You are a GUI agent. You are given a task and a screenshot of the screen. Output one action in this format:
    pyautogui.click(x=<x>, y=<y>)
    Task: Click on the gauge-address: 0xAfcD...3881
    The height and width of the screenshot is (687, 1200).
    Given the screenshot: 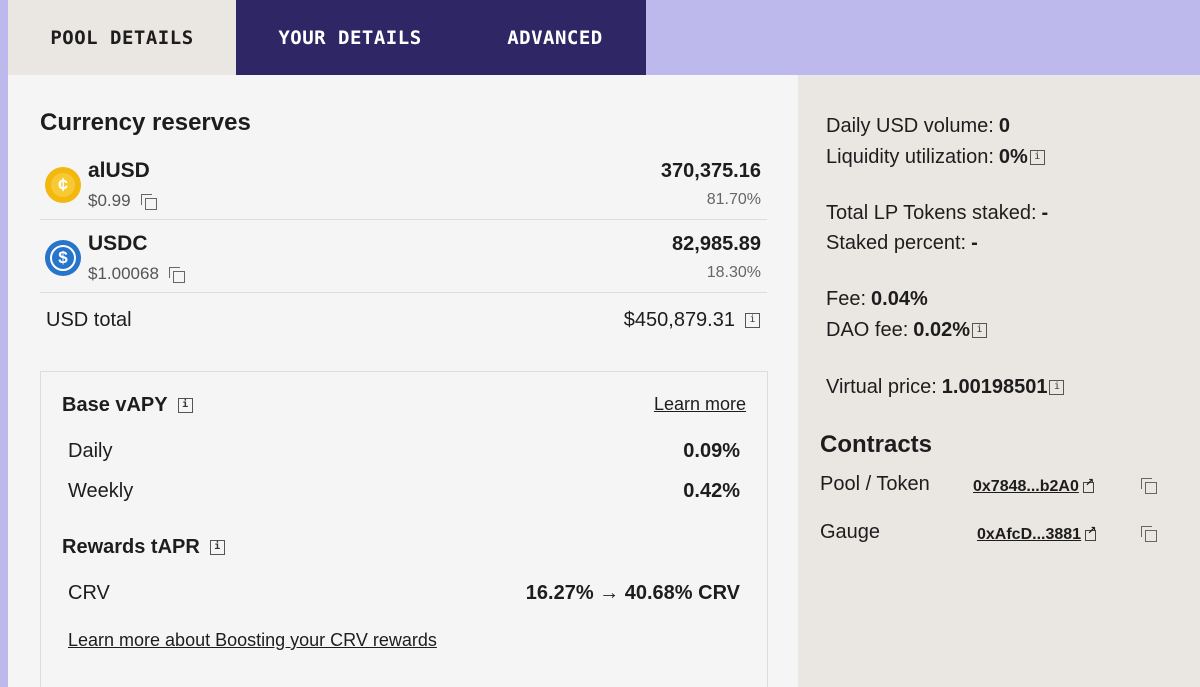 What is the action you would take?
    pyautogui.click(x=1029, y=534)
    